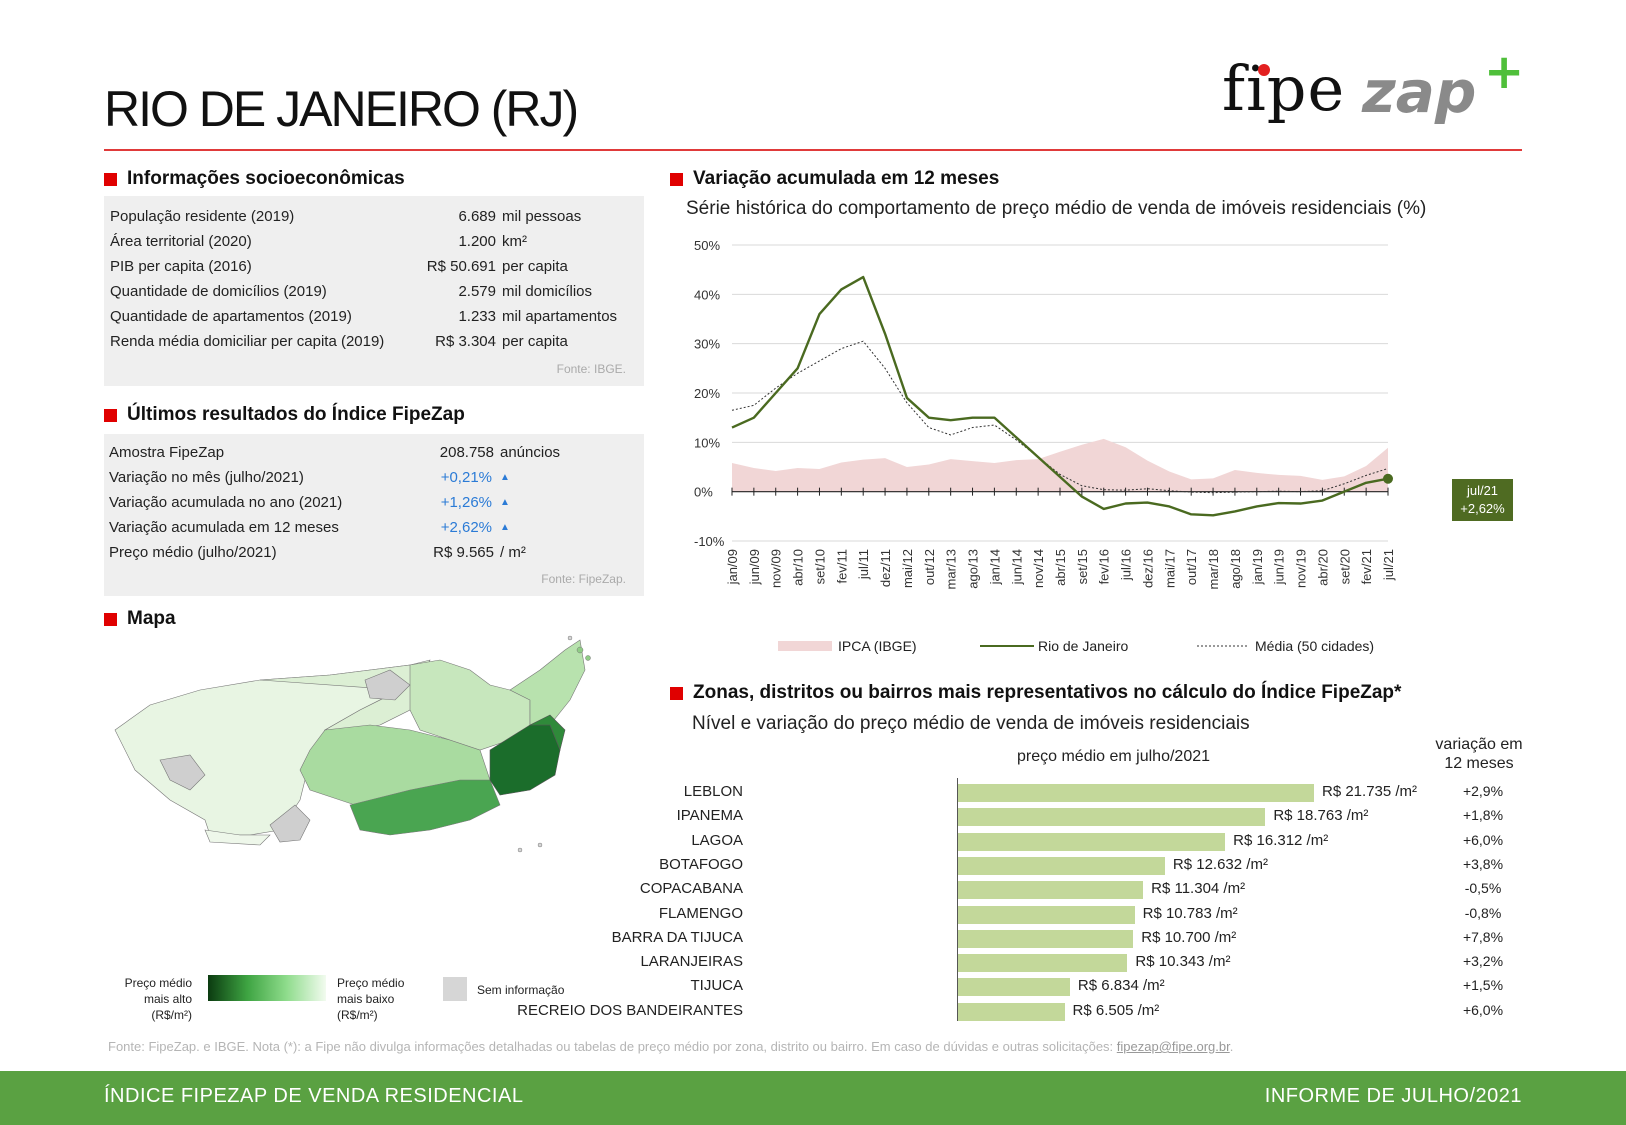 The image size is (1626, 1125). I want to click on bar-value-label: R$ 10.783 /m², so click(1190, 913).